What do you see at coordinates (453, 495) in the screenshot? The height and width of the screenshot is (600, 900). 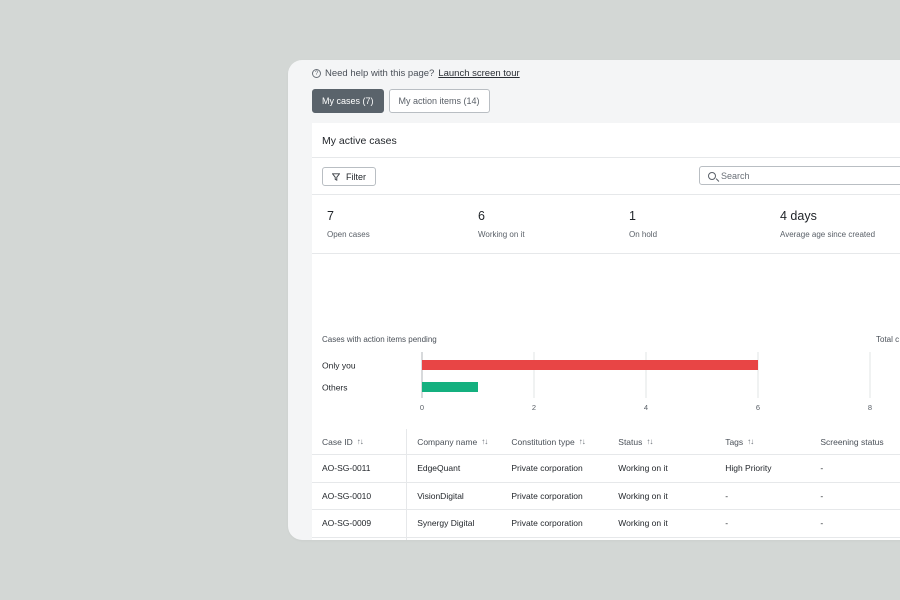 I see `table-cell: VisionDigital` at bounding box center [453, 495].